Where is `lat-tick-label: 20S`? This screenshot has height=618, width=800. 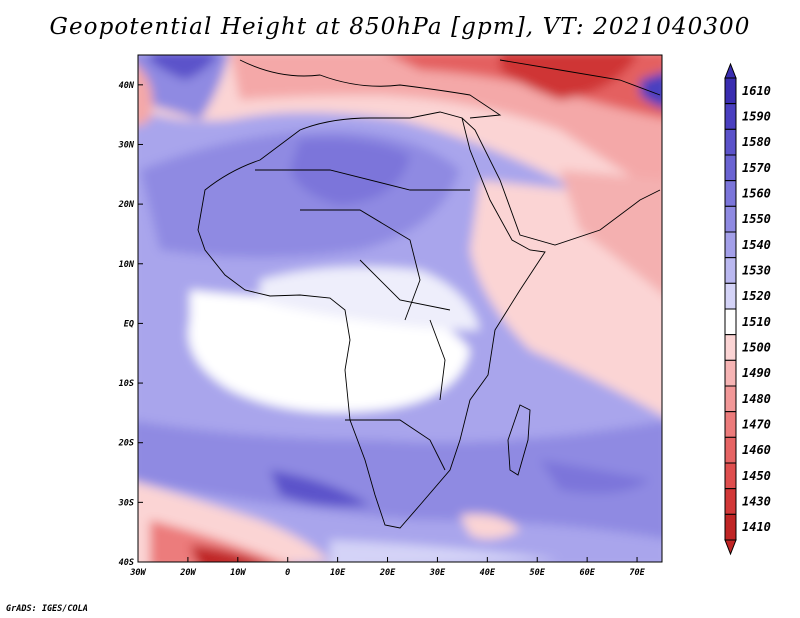 lat-tick-label: 20S is located at coordinates (126, 444).